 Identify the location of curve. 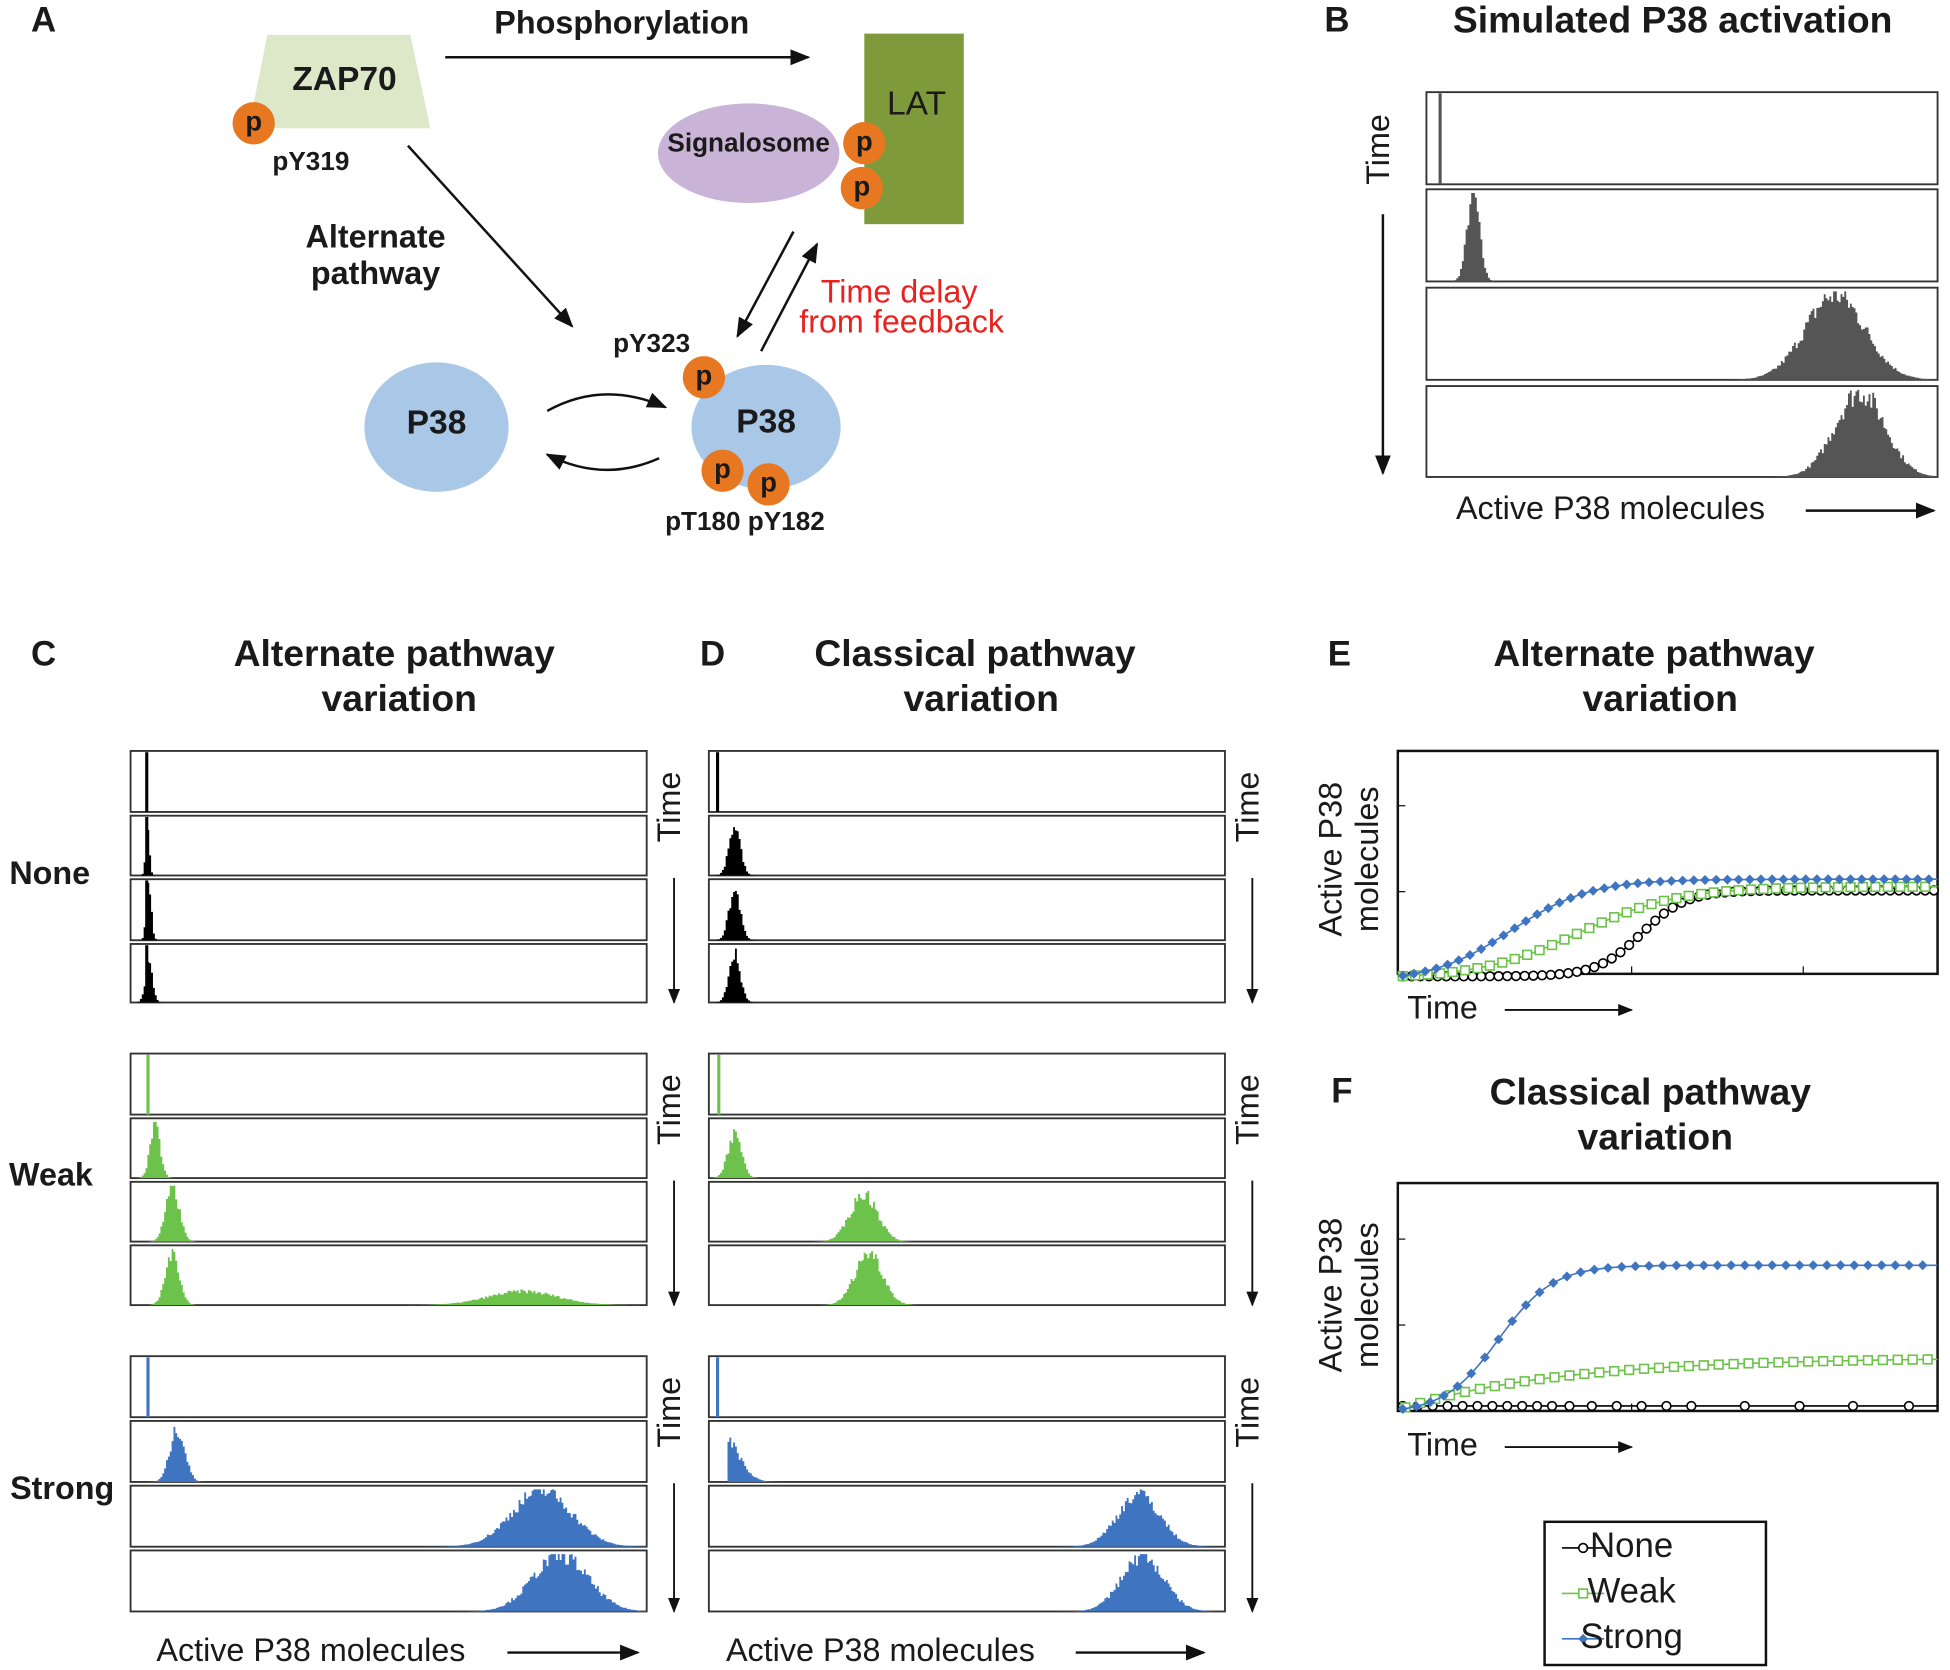
(1669, 1337).